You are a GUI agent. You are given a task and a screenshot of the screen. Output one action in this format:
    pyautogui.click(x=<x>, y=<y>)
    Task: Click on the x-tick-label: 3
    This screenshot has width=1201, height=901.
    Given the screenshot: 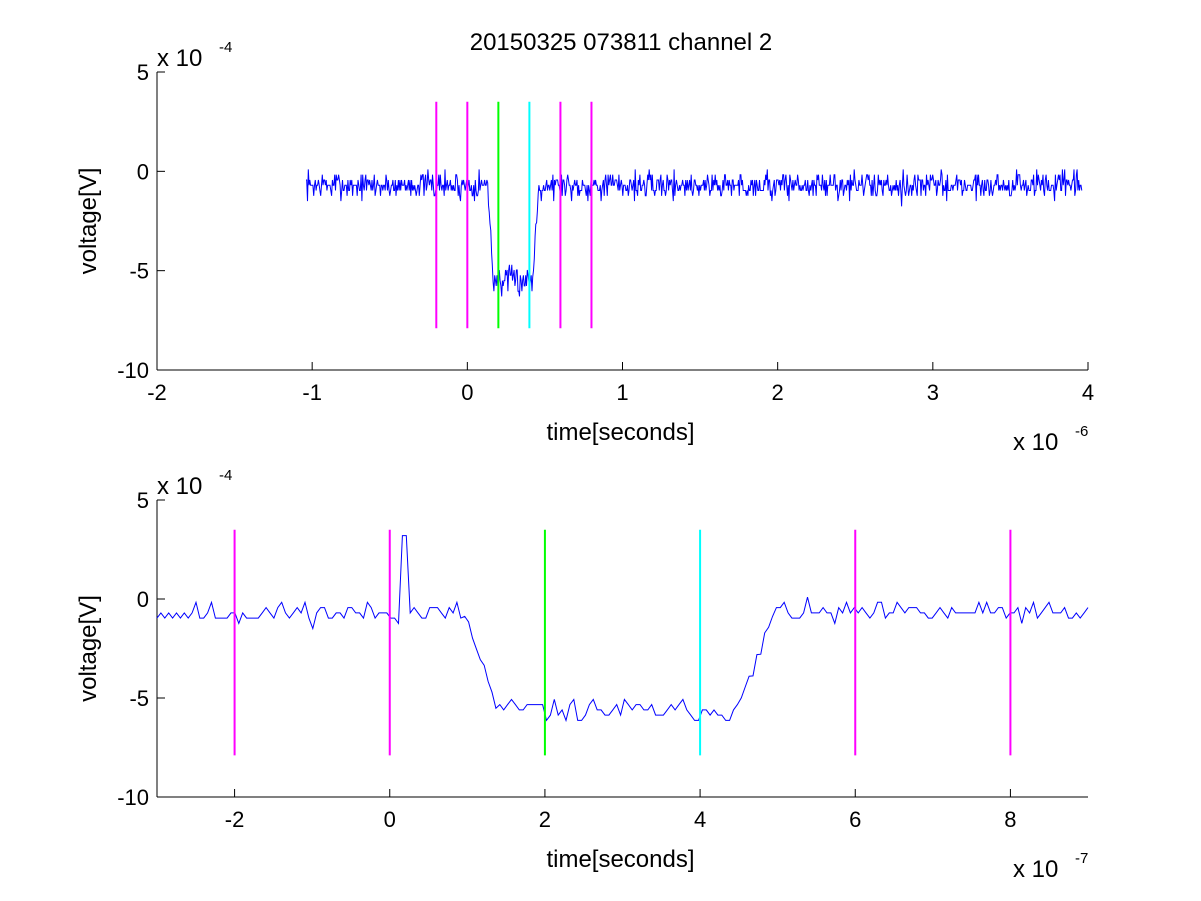 What is the action you would take?
    pyautogui.click(x=933, y=392)
    